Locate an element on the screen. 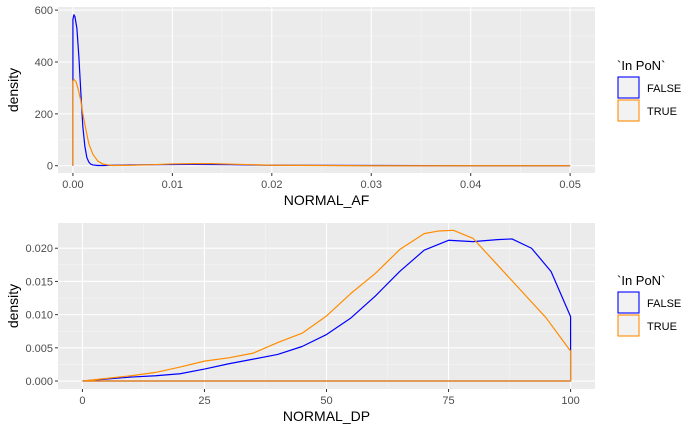 This screenshot has width=700, height=432. x-tick-label: 0.03 is located at coordinates (371, 185).